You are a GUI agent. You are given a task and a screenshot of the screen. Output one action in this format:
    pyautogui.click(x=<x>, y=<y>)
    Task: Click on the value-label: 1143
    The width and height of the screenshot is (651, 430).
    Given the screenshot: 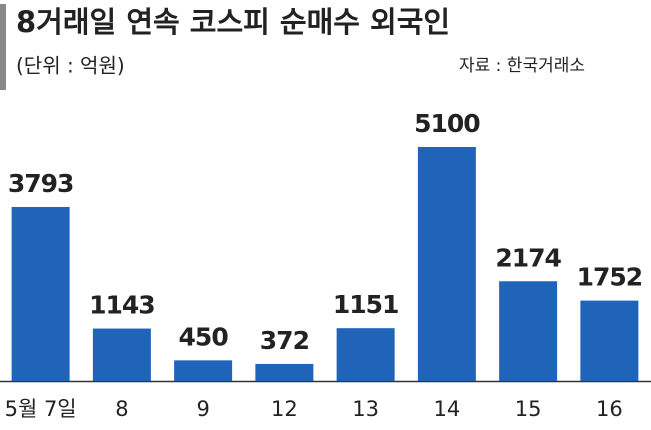 What is the action you would take?
    pyautogui.click(x=122, y=305)
    